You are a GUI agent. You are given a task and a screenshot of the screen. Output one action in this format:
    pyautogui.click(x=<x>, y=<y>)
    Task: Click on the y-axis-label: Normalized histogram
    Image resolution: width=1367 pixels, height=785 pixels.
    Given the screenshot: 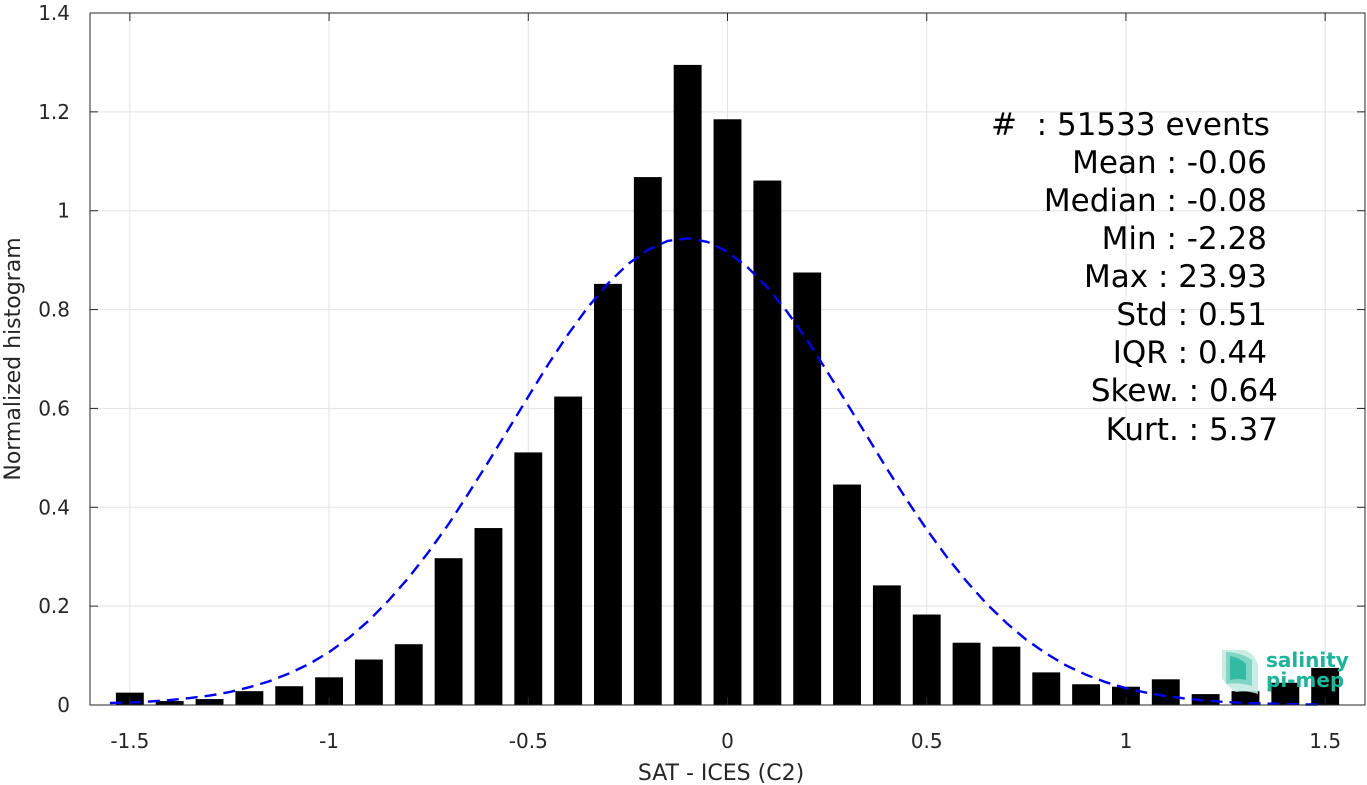 What is the action you would take?
    pyautogui.click(x=13, y=358)
    